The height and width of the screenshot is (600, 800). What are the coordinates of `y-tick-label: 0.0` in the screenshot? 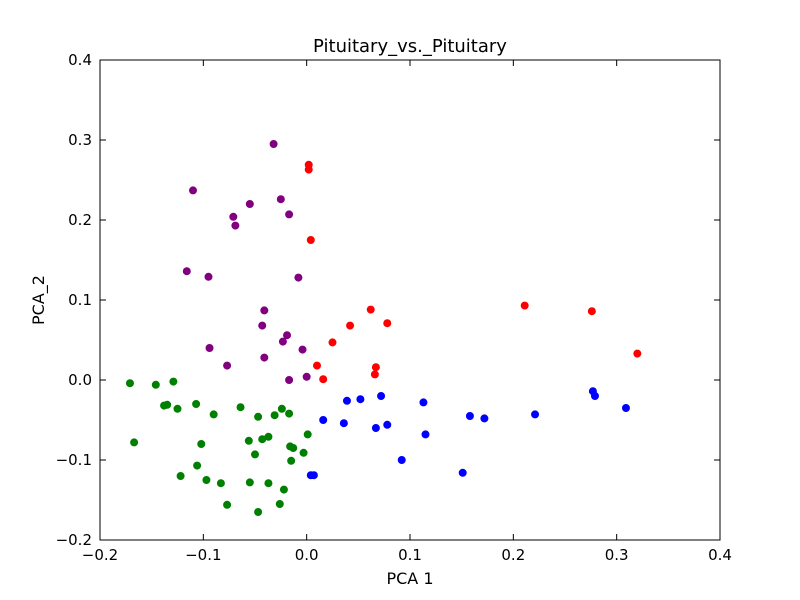 It's located at (80, 380).